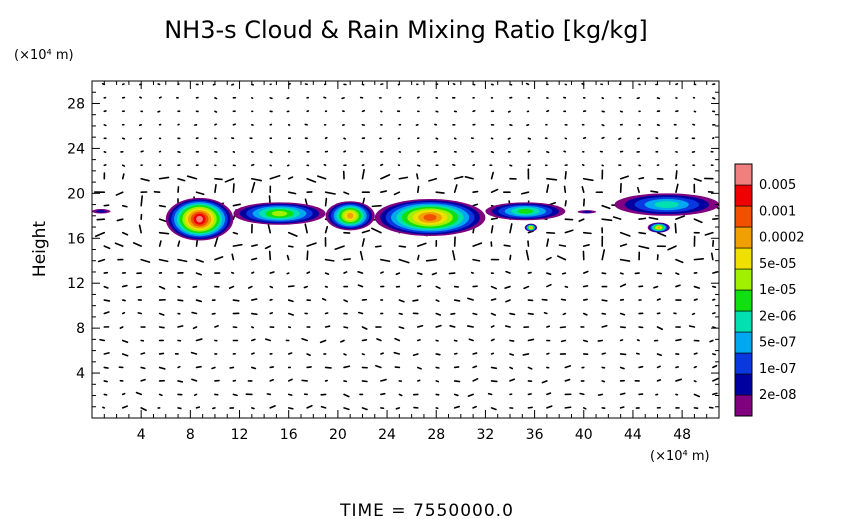 Image resolution: width=854 pixels, height=519 pixels. What do you see at coordinates (659, 227) in the screenshot?
I see `cloud-contour-level` at bounding box center [659, 227].